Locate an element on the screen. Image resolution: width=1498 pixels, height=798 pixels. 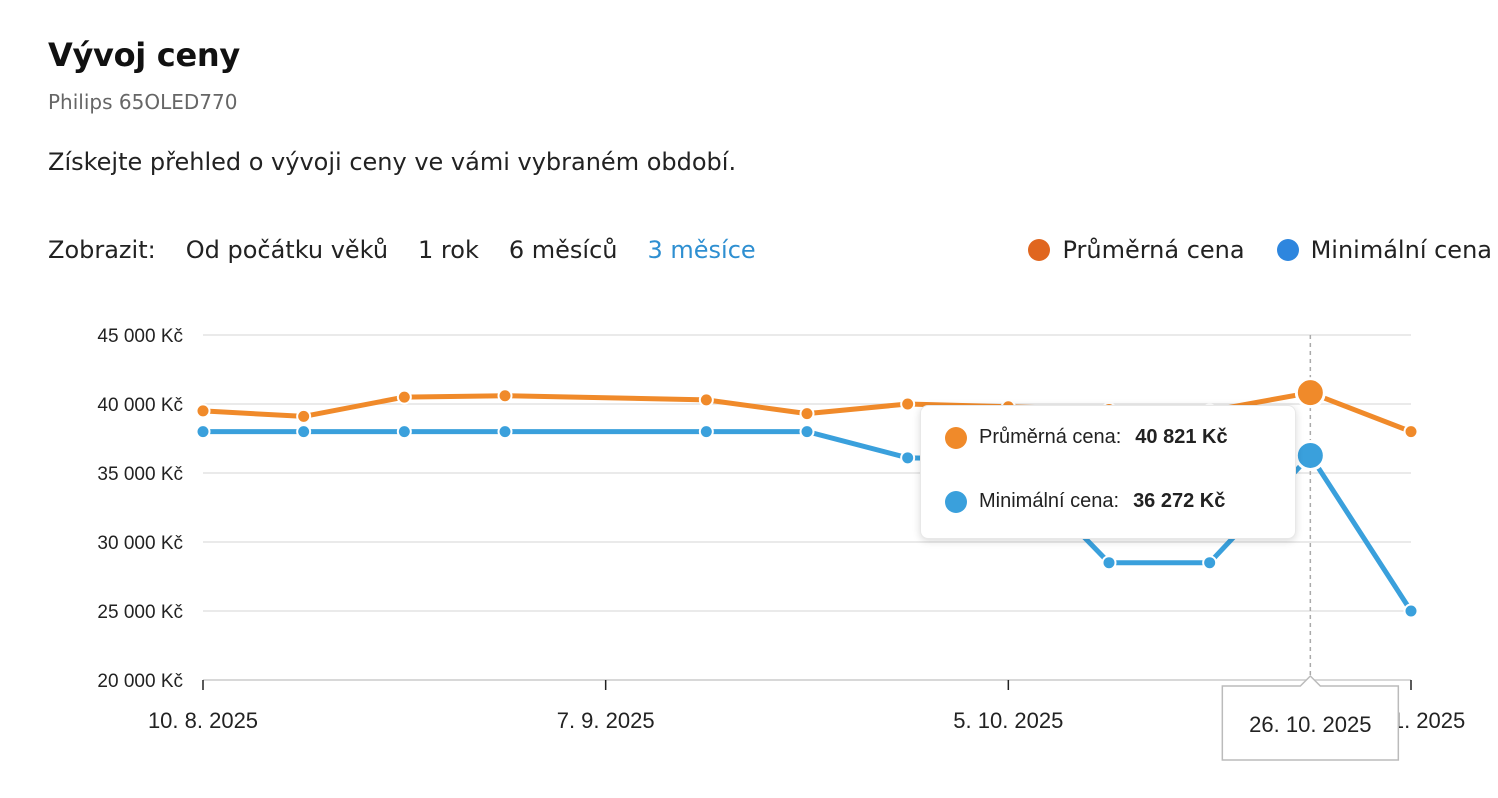
date-tooltip: 26. 10. 2025 is located at coordinates (1310, 717).